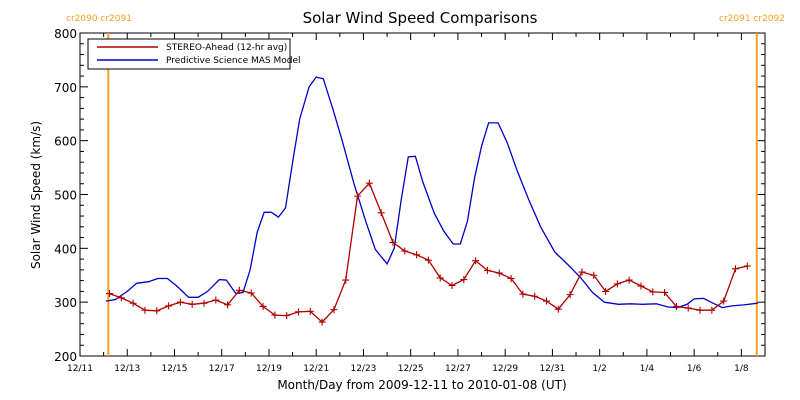  What do you see at coordinates (647, 369) in the screenshot?
I see `x-tick-label: 1/4` at bounding box center [647, 369].